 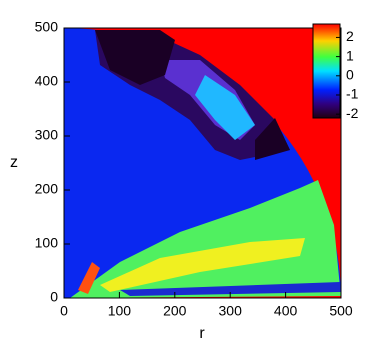 I want to click on y-axis-label: z, so click(x=14, y=162).